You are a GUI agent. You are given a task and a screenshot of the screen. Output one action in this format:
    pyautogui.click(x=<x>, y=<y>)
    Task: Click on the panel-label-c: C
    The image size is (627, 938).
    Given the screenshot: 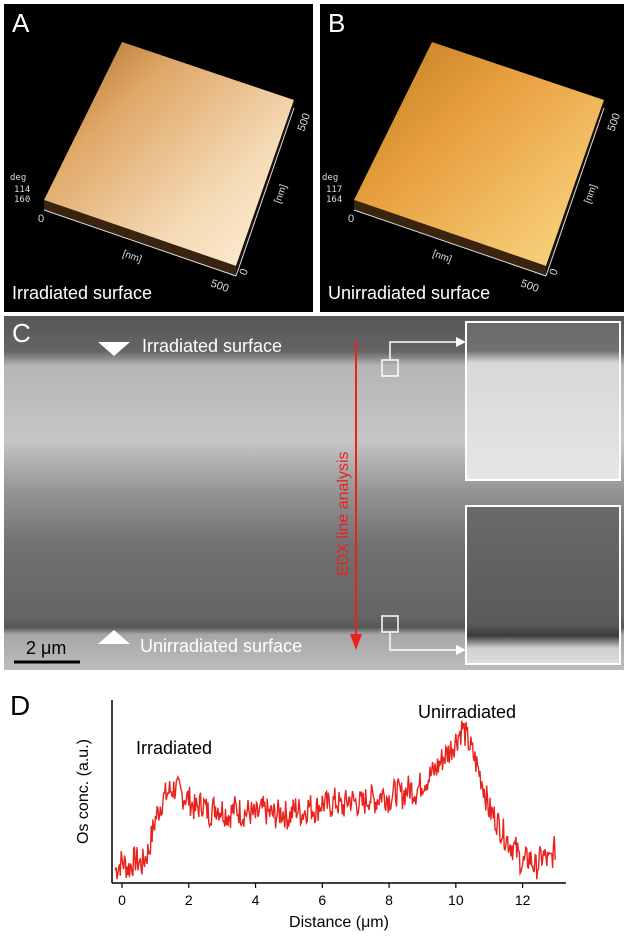 What is the action you would take?
    pyautogui.click(x=21, y=333)
    